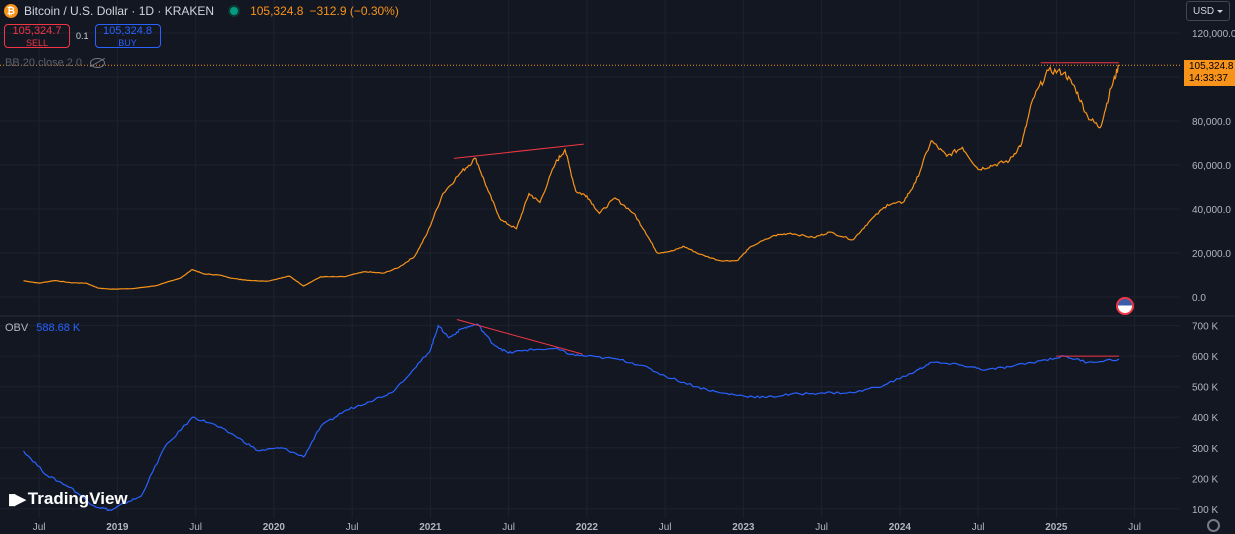 The width and height of the screenshot is (1235, 534). What do you see at coordinates (1205, 479) in the screenshot?
I see `y-tick-label: 200 K` at bounding box center [1205, 479].